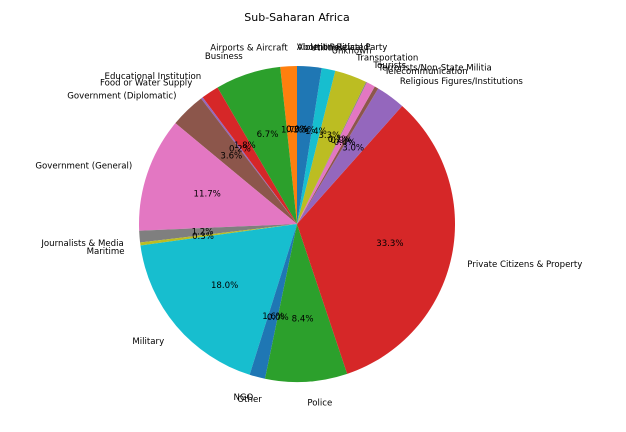  I want to click on percentage-label-tourists: 0.1%, so click(339, 140).